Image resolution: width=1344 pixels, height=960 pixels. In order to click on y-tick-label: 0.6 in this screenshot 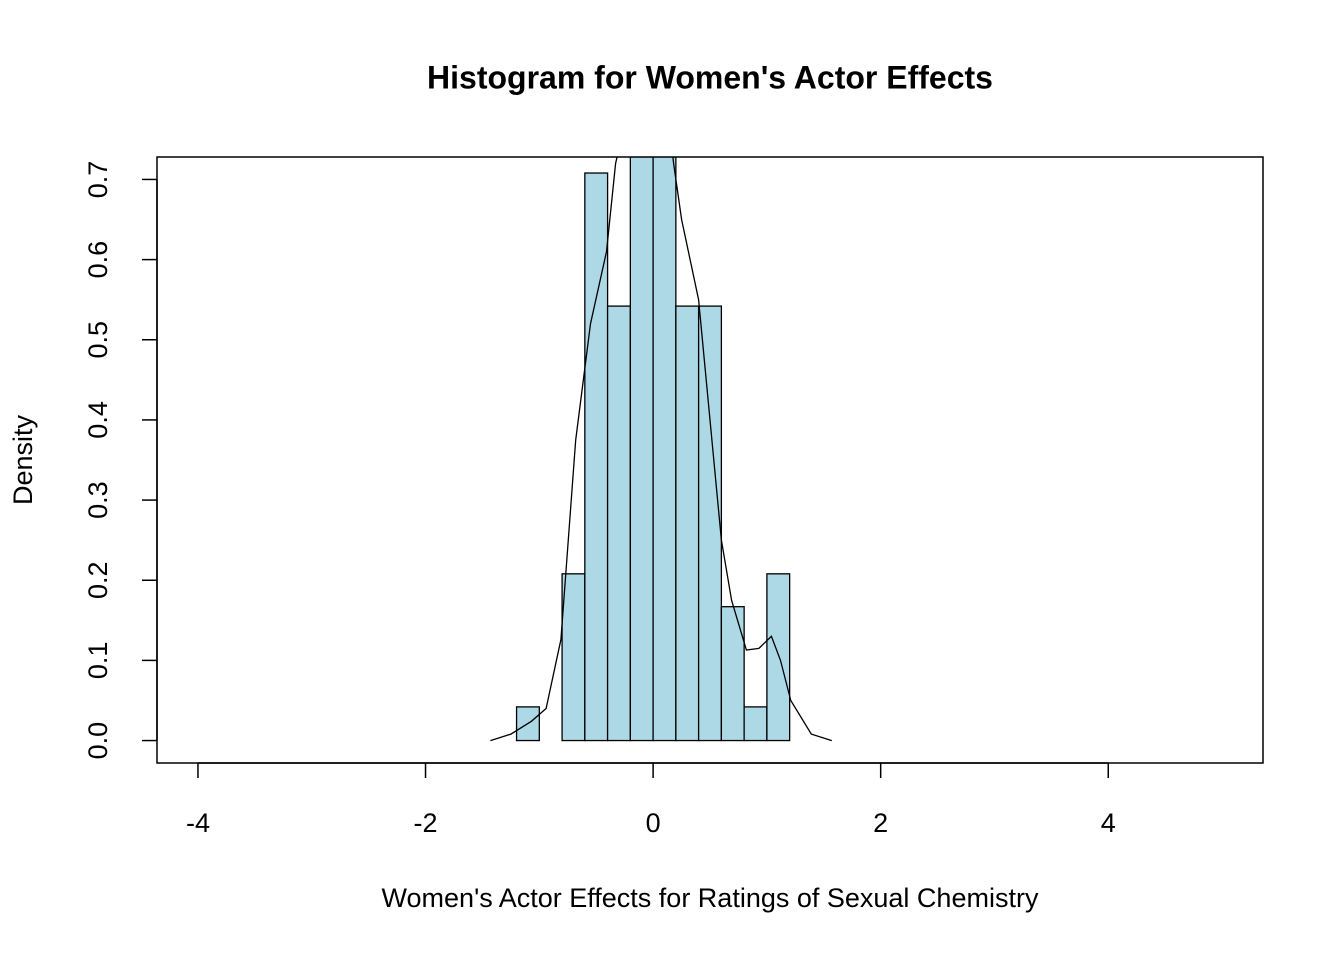, I will do `click(98, 260)`.